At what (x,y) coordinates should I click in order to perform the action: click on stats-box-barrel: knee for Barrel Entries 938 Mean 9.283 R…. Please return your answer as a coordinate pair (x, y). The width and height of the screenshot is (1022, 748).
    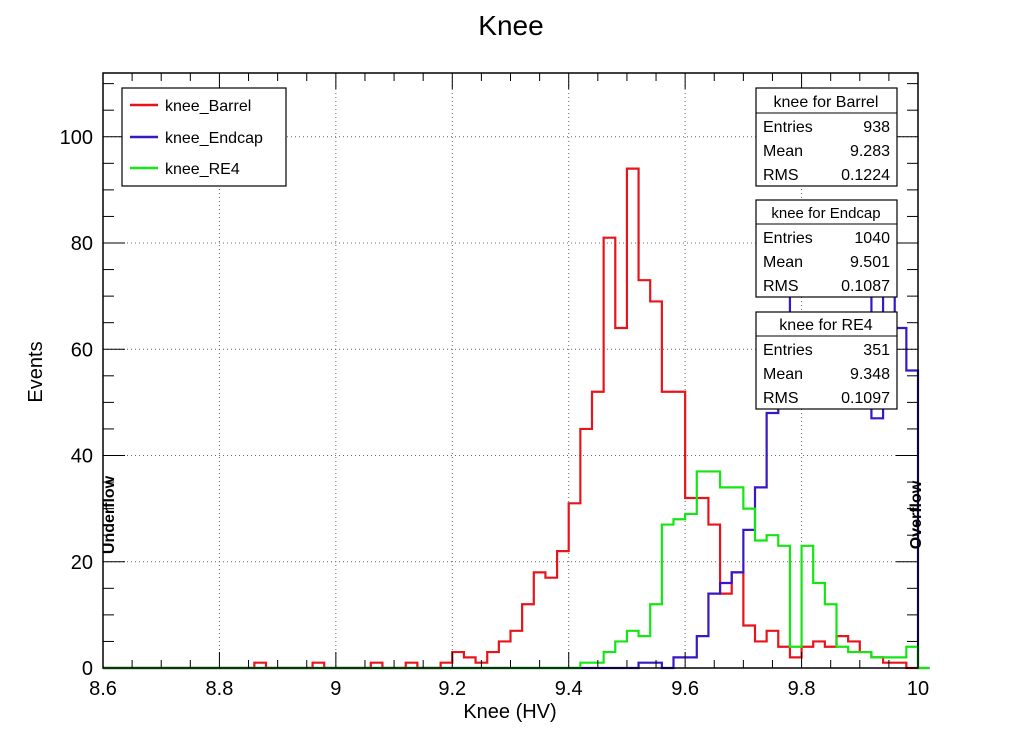
    Looking at the image, I should click on (826, 137).